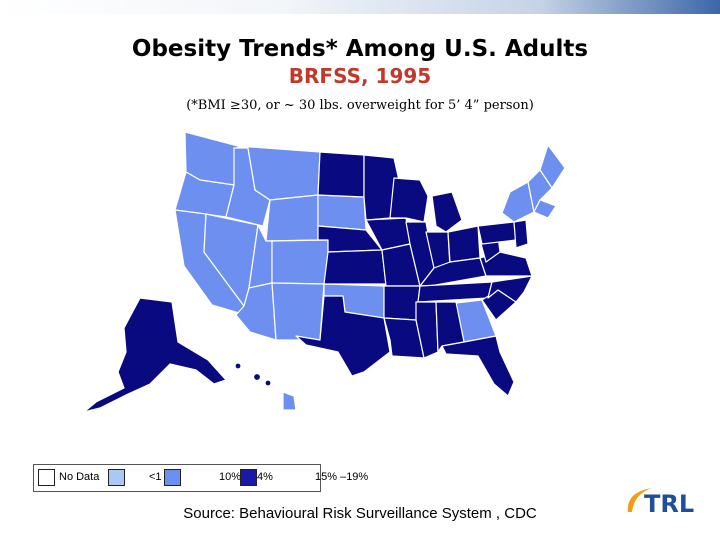 The height and width of the screenshot is (540, 720). I want to click on state-hawaii, so click(289, 401).